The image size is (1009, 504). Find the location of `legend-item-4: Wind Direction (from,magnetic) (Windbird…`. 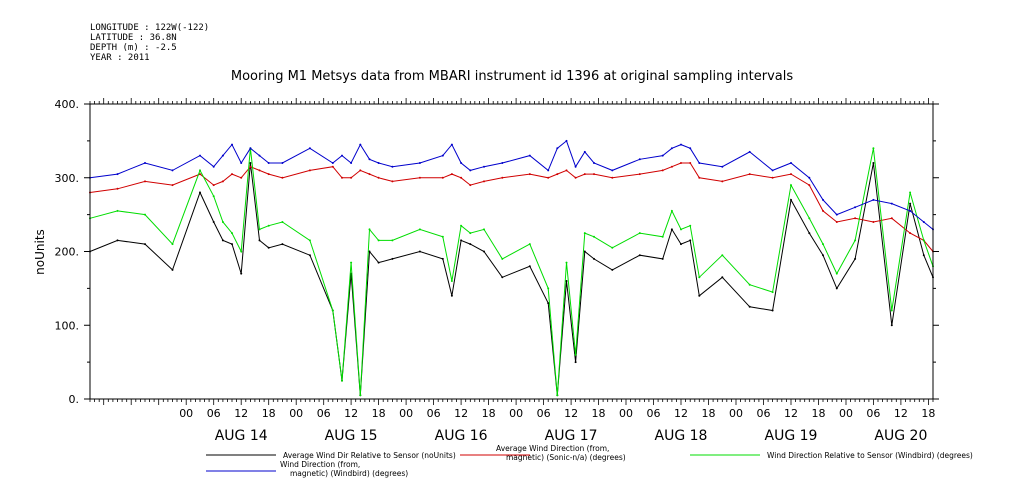

legend-item-4: Wind Direction (from,magnetic) (Windbird… is located at coordinates (307, 469).